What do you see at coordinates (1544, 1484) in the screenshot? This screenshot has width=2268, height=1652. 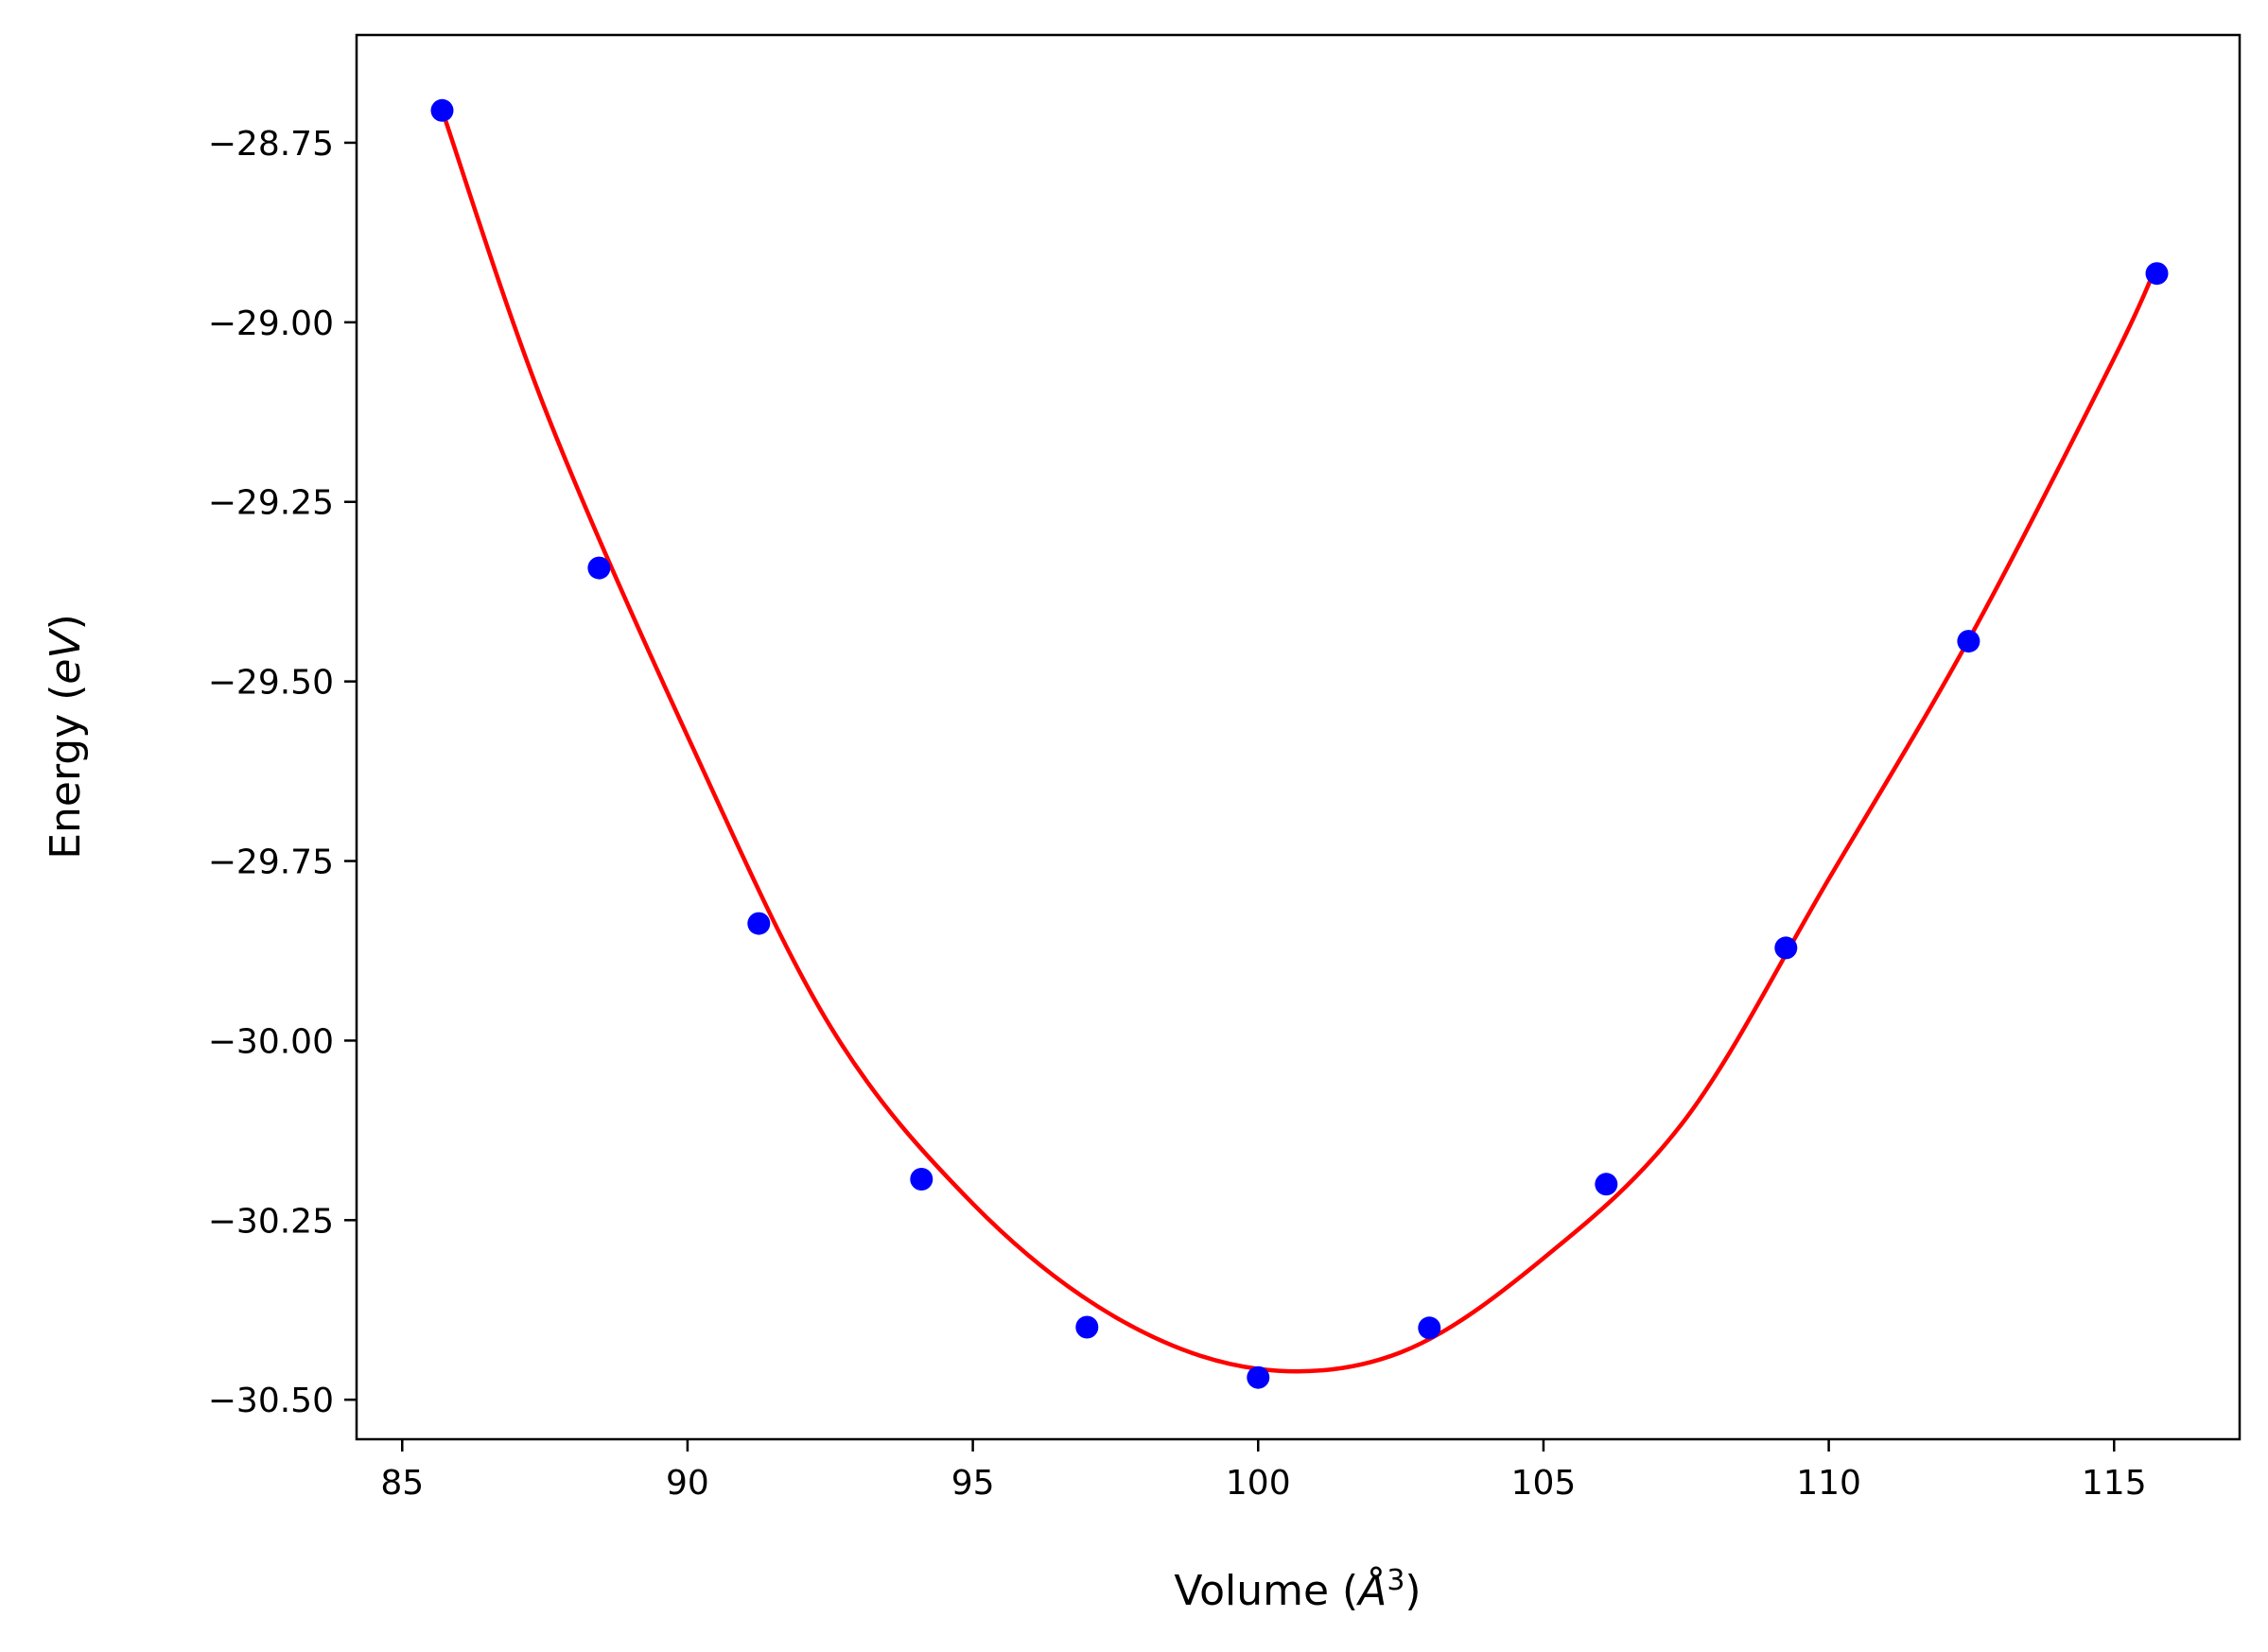 I see `x-tick-label: 105` at bounding box center [1544, 1484].